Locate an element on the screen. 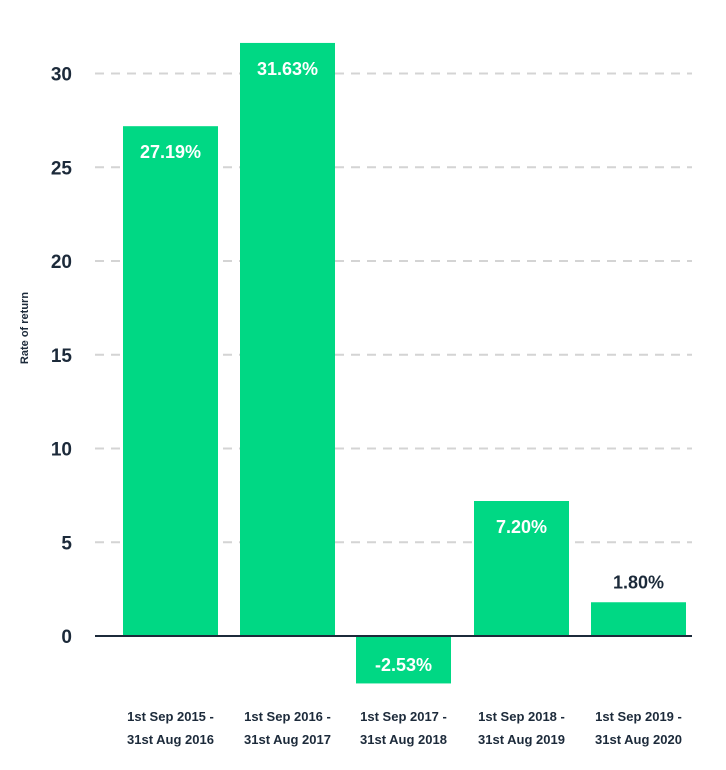 This screenshot has width=726, height=770. x-tick-label: 1st Sep 2018 - is located at coordinates (521, 716).